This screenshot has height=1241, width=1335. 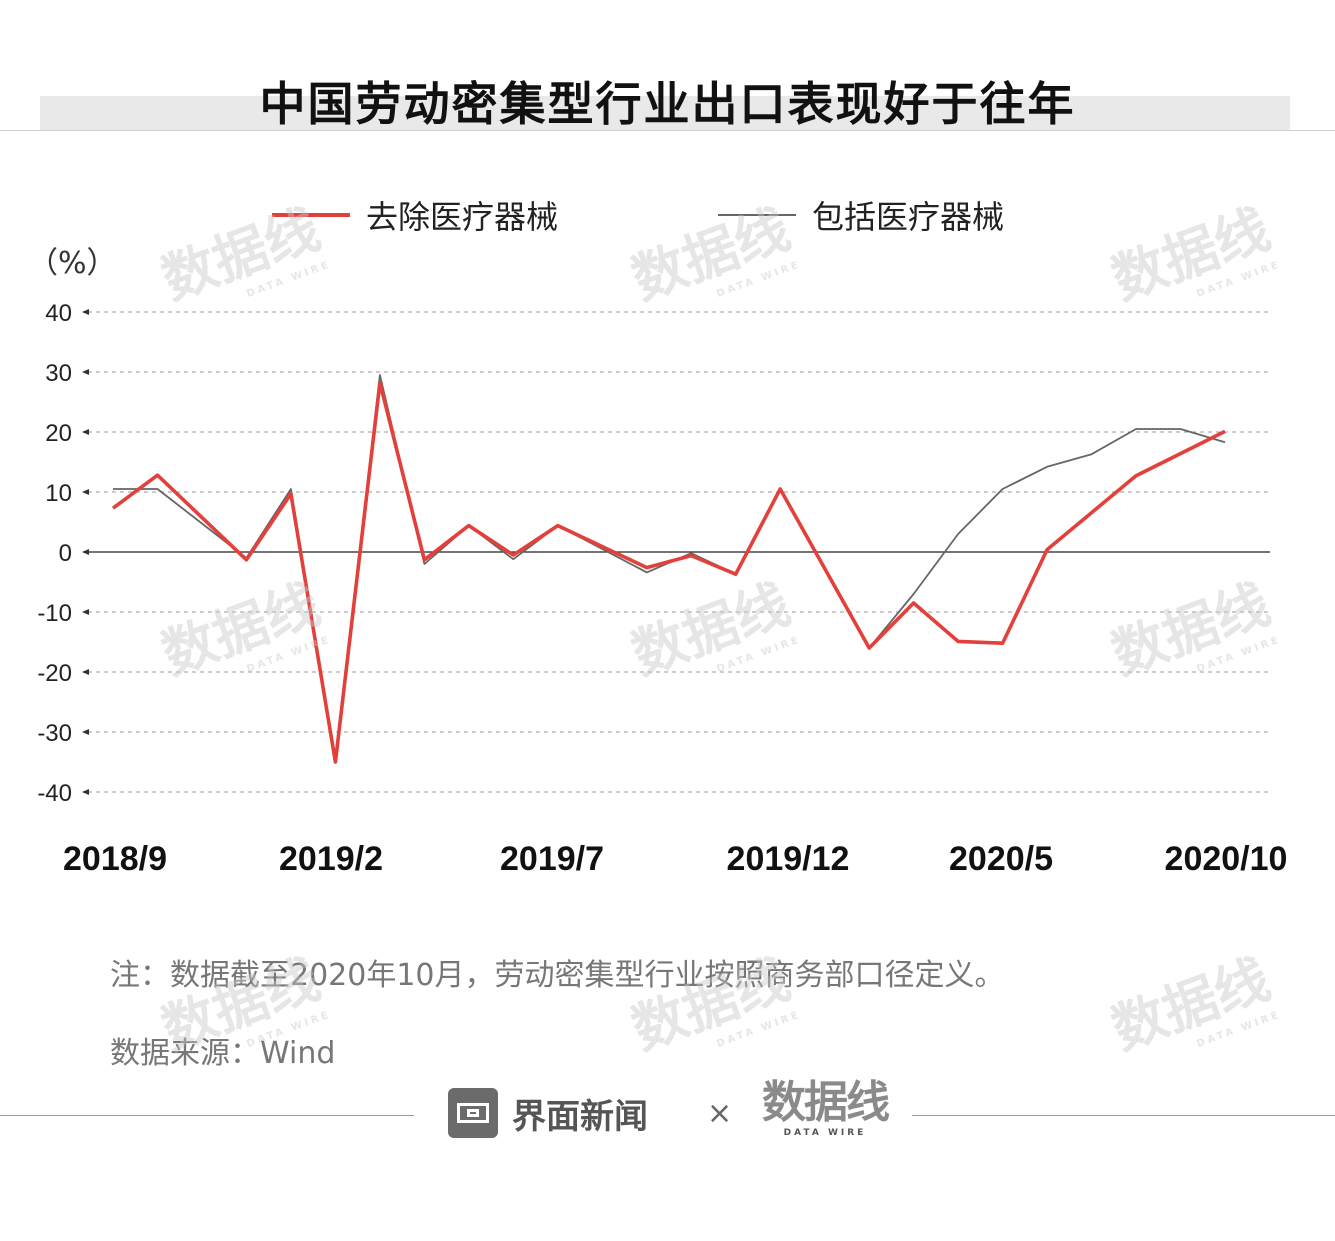 I want to click on y-tick-label: 0, so click(x=65, y=553).